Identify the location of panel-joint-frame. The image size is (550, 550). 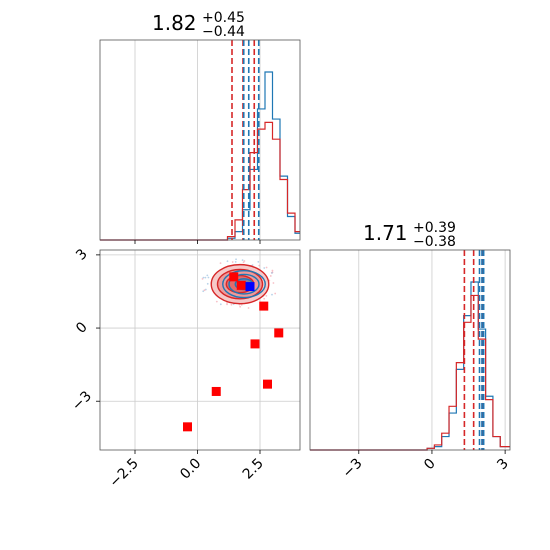
(200, 350).